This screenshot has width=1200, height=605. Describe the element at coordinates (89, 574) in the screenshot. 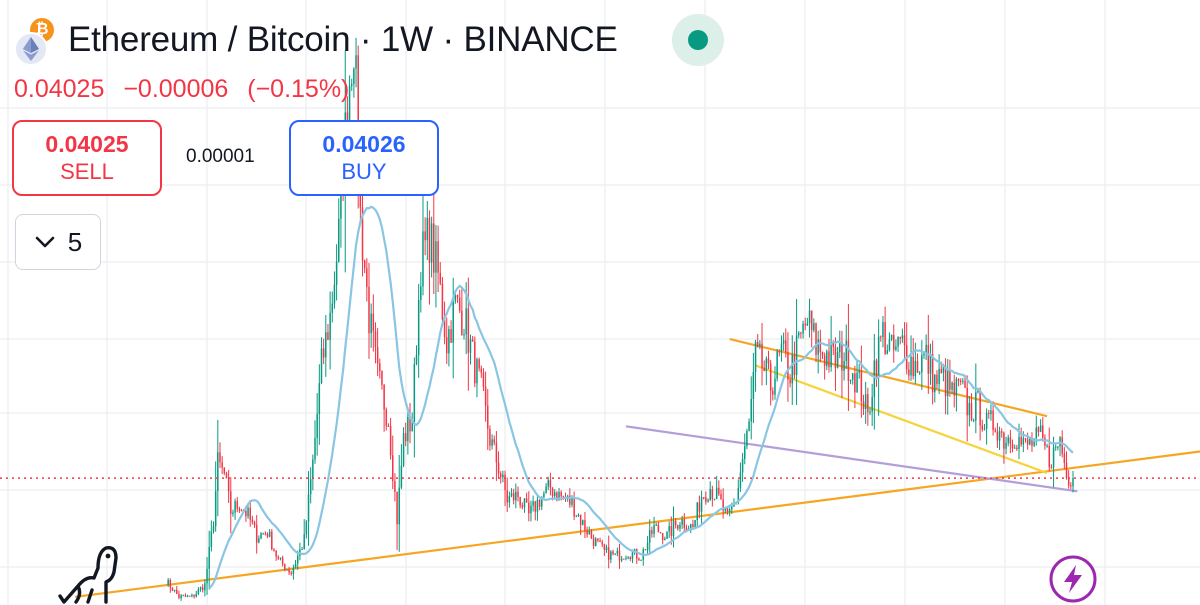

I see `tradingview-dino-icon` at that location.